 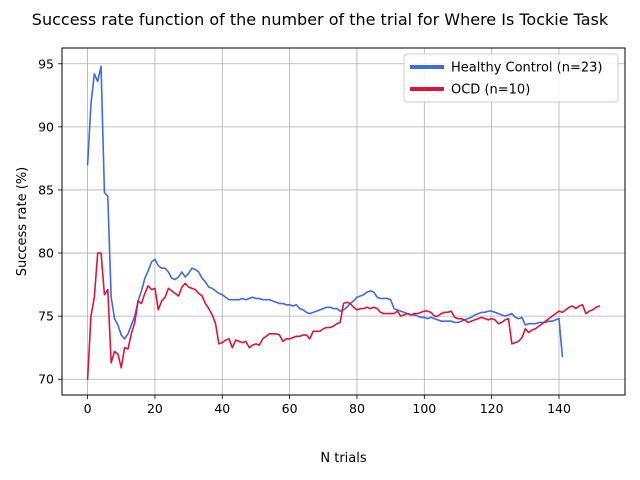 I want to click on y-tick-label: 70, so click(x=46, y=379).